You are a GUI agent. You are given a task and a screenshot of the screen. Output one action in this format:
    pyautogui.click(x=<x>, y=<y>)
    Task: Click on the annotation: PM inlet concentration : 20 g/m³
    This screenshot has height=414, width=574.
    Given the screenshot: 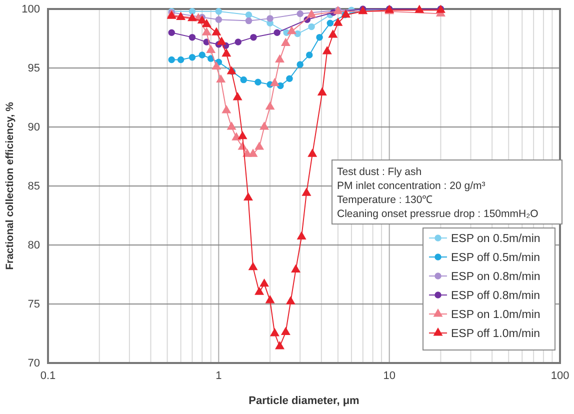 What is the action you would take?
    pyautogui.click(x=411, y=186)
    